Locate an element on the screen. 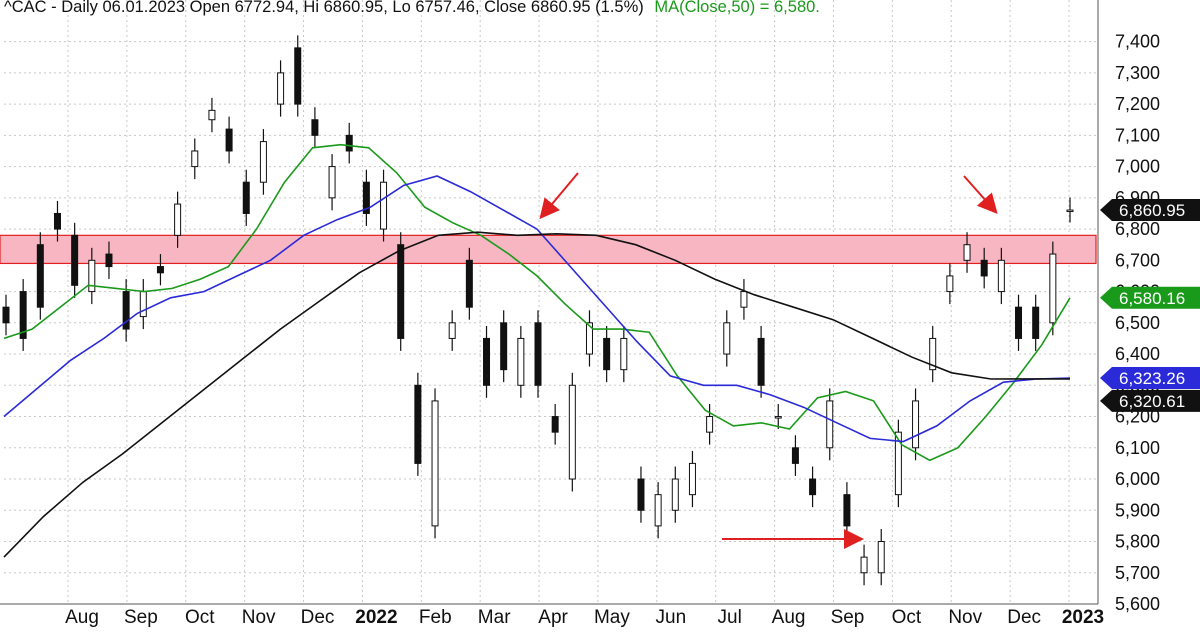  x-tick-label: 2022 is located at coordinates (376, 617).